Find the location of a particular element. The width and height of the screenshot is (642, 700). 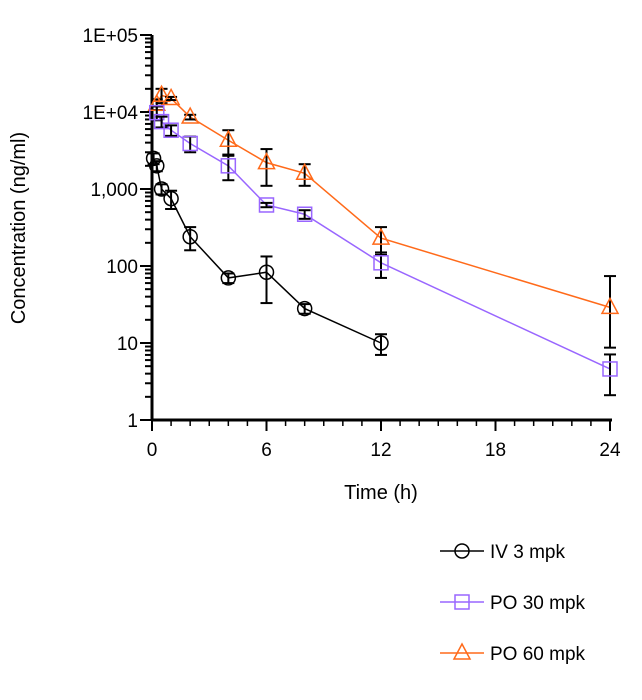

y-tick-label: 1E+05 is located at coordinates (110, 36).